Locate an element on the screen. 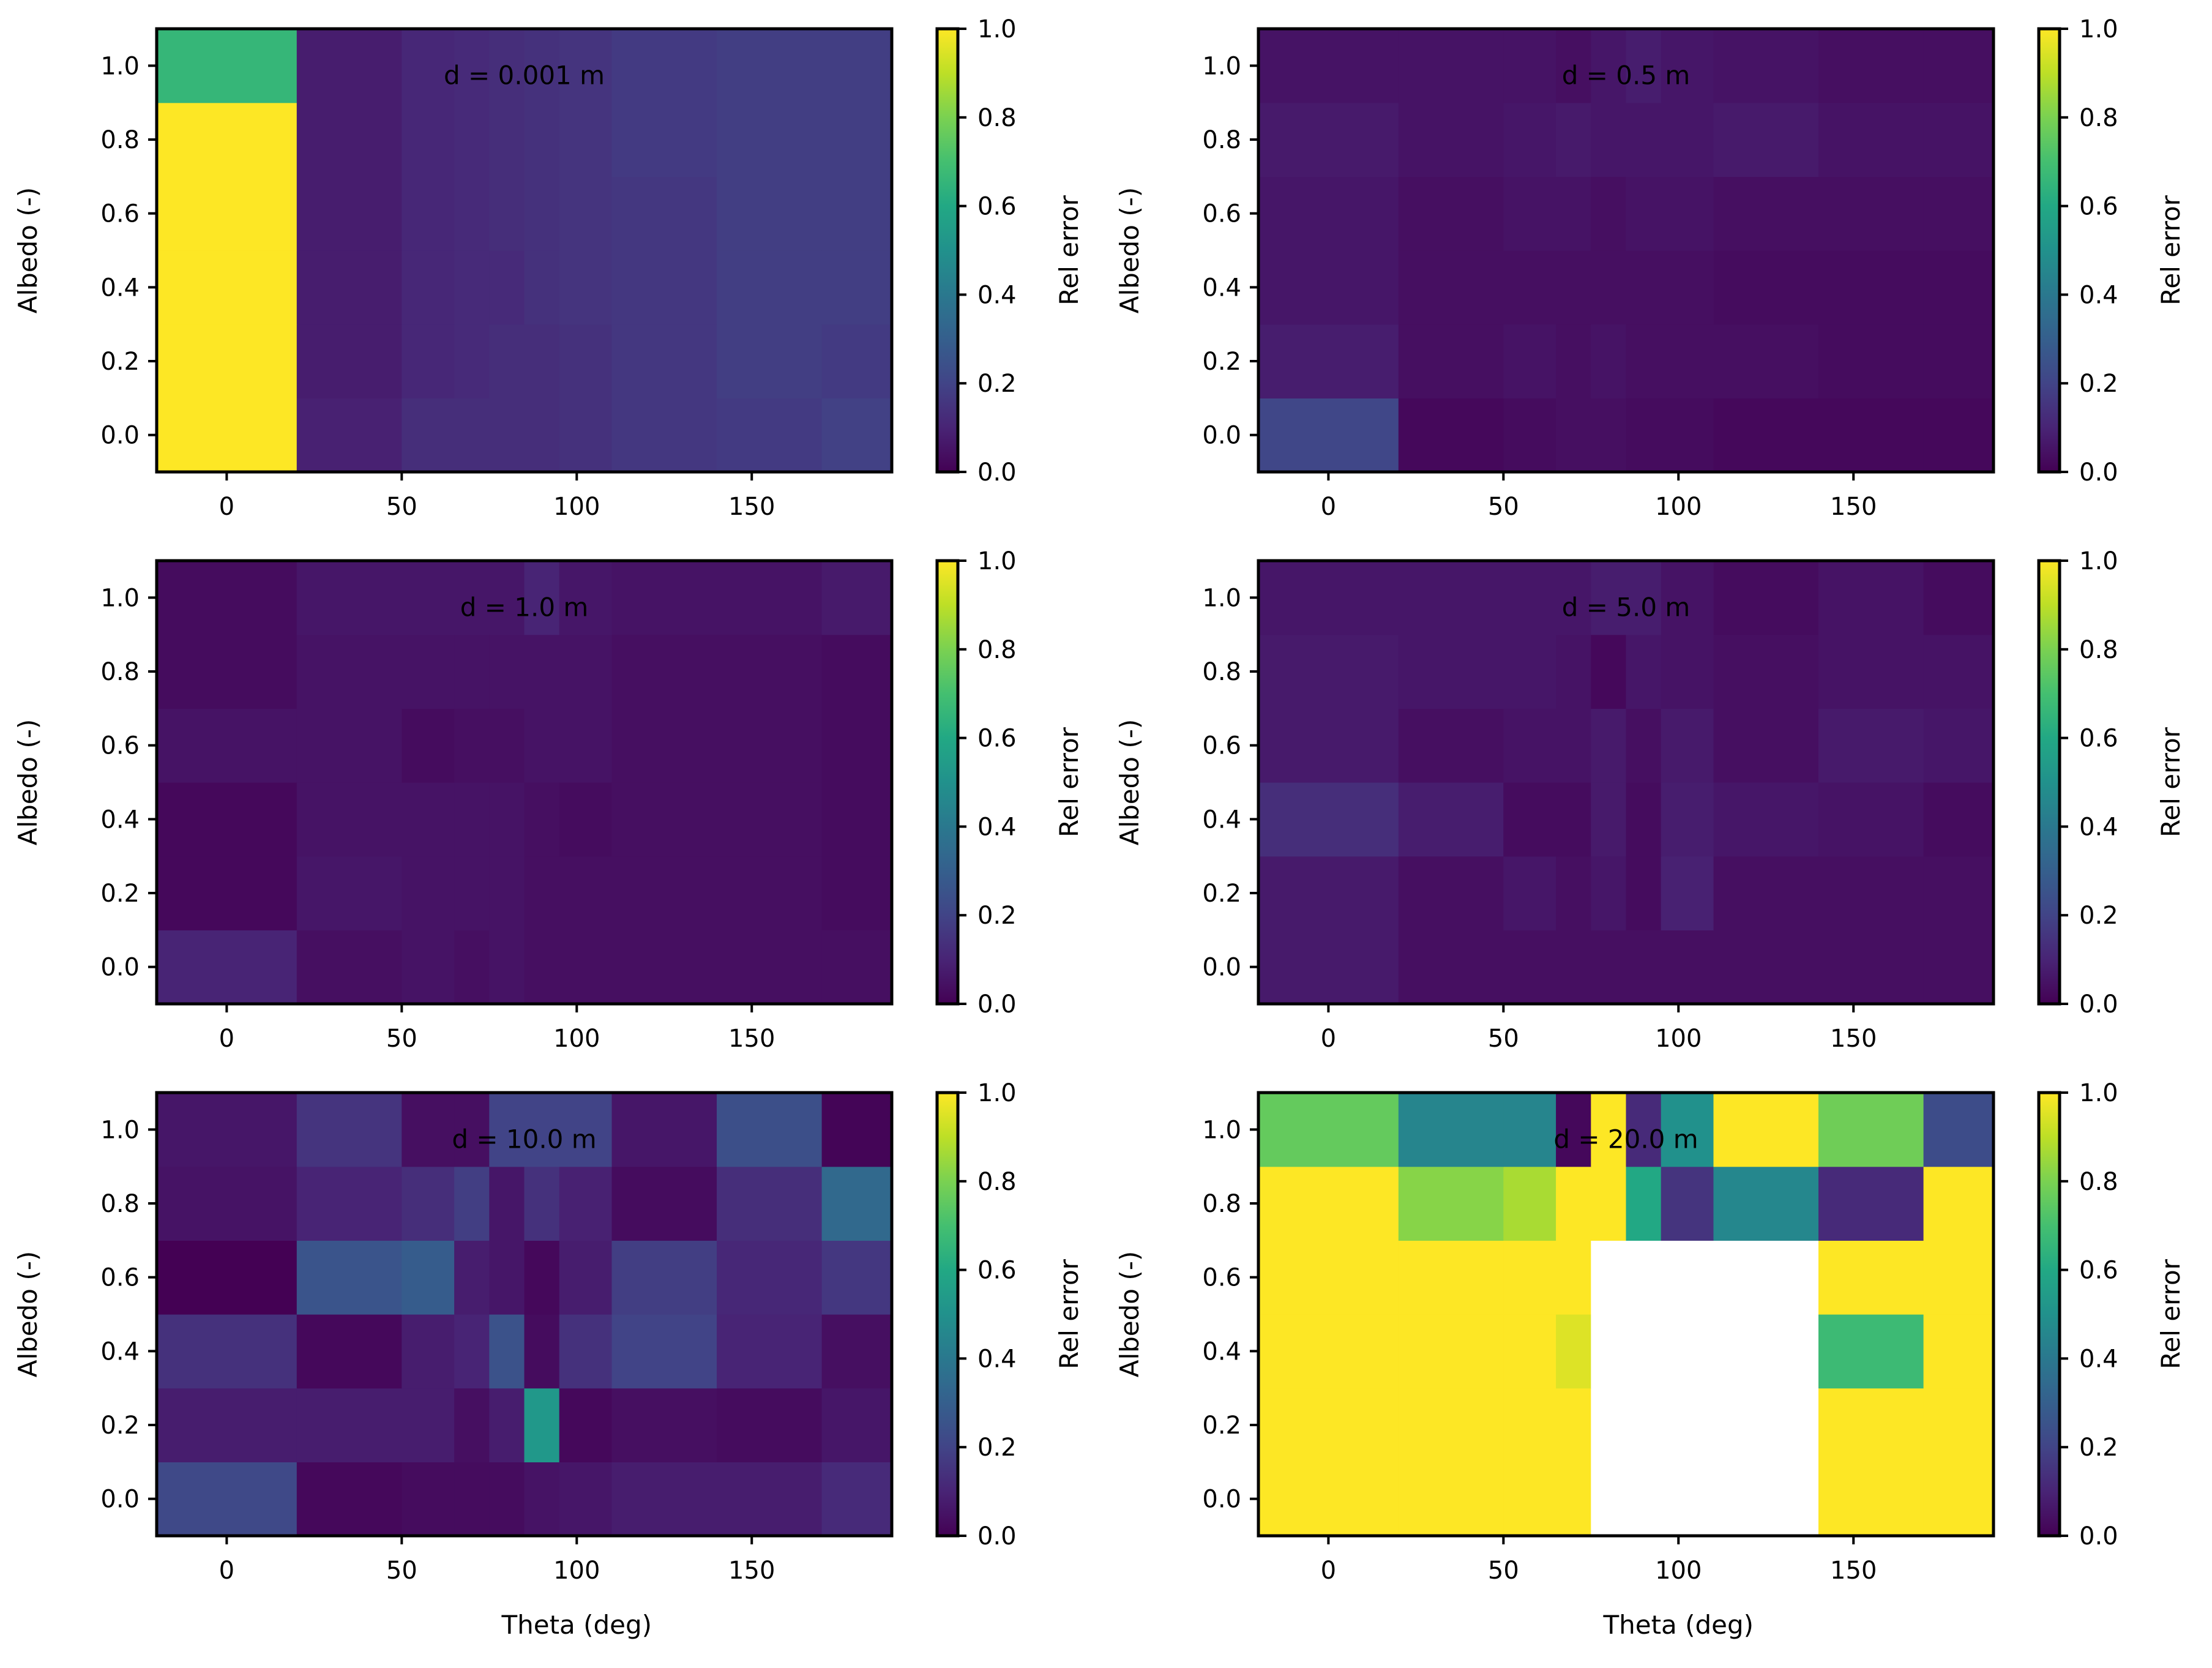 The image size is (2212, 1668). y-tick-label: 0.6 is located at coordinates (1221, 746).